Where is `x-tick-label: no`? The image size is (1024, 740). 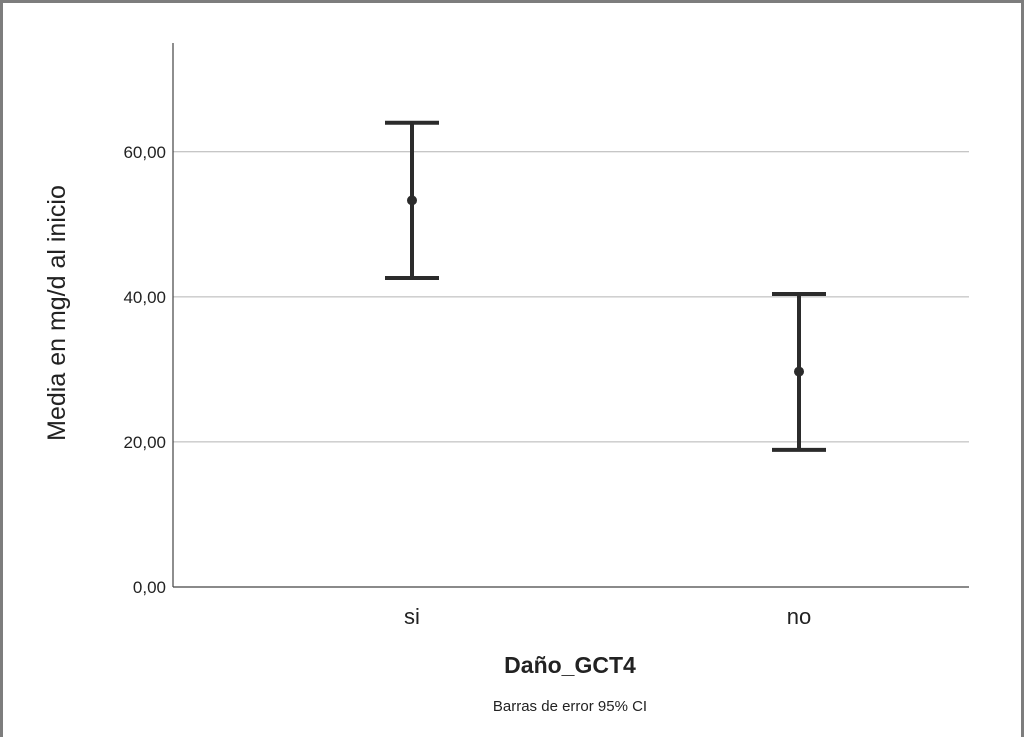 x-tick-label: no is located at coordinates (799, 616).